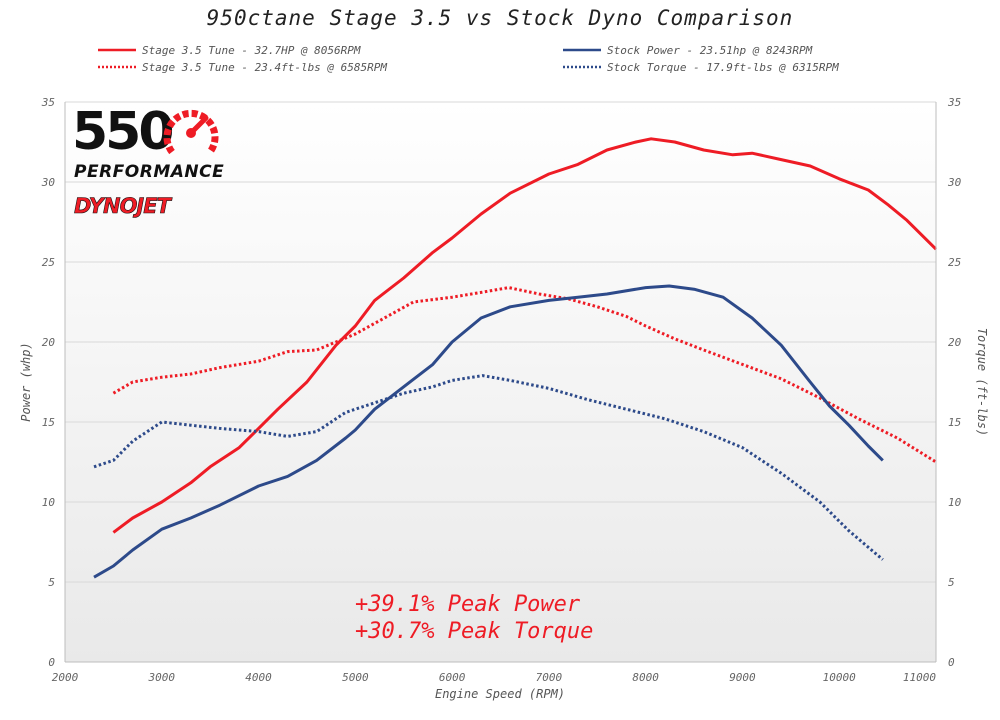 Image resolution: width=1000 pixels, height=720 pixels. Describe the element at coordinates (149, 172) in the screenshot. I see `logo-performance: PERFORMANCE` at that location.